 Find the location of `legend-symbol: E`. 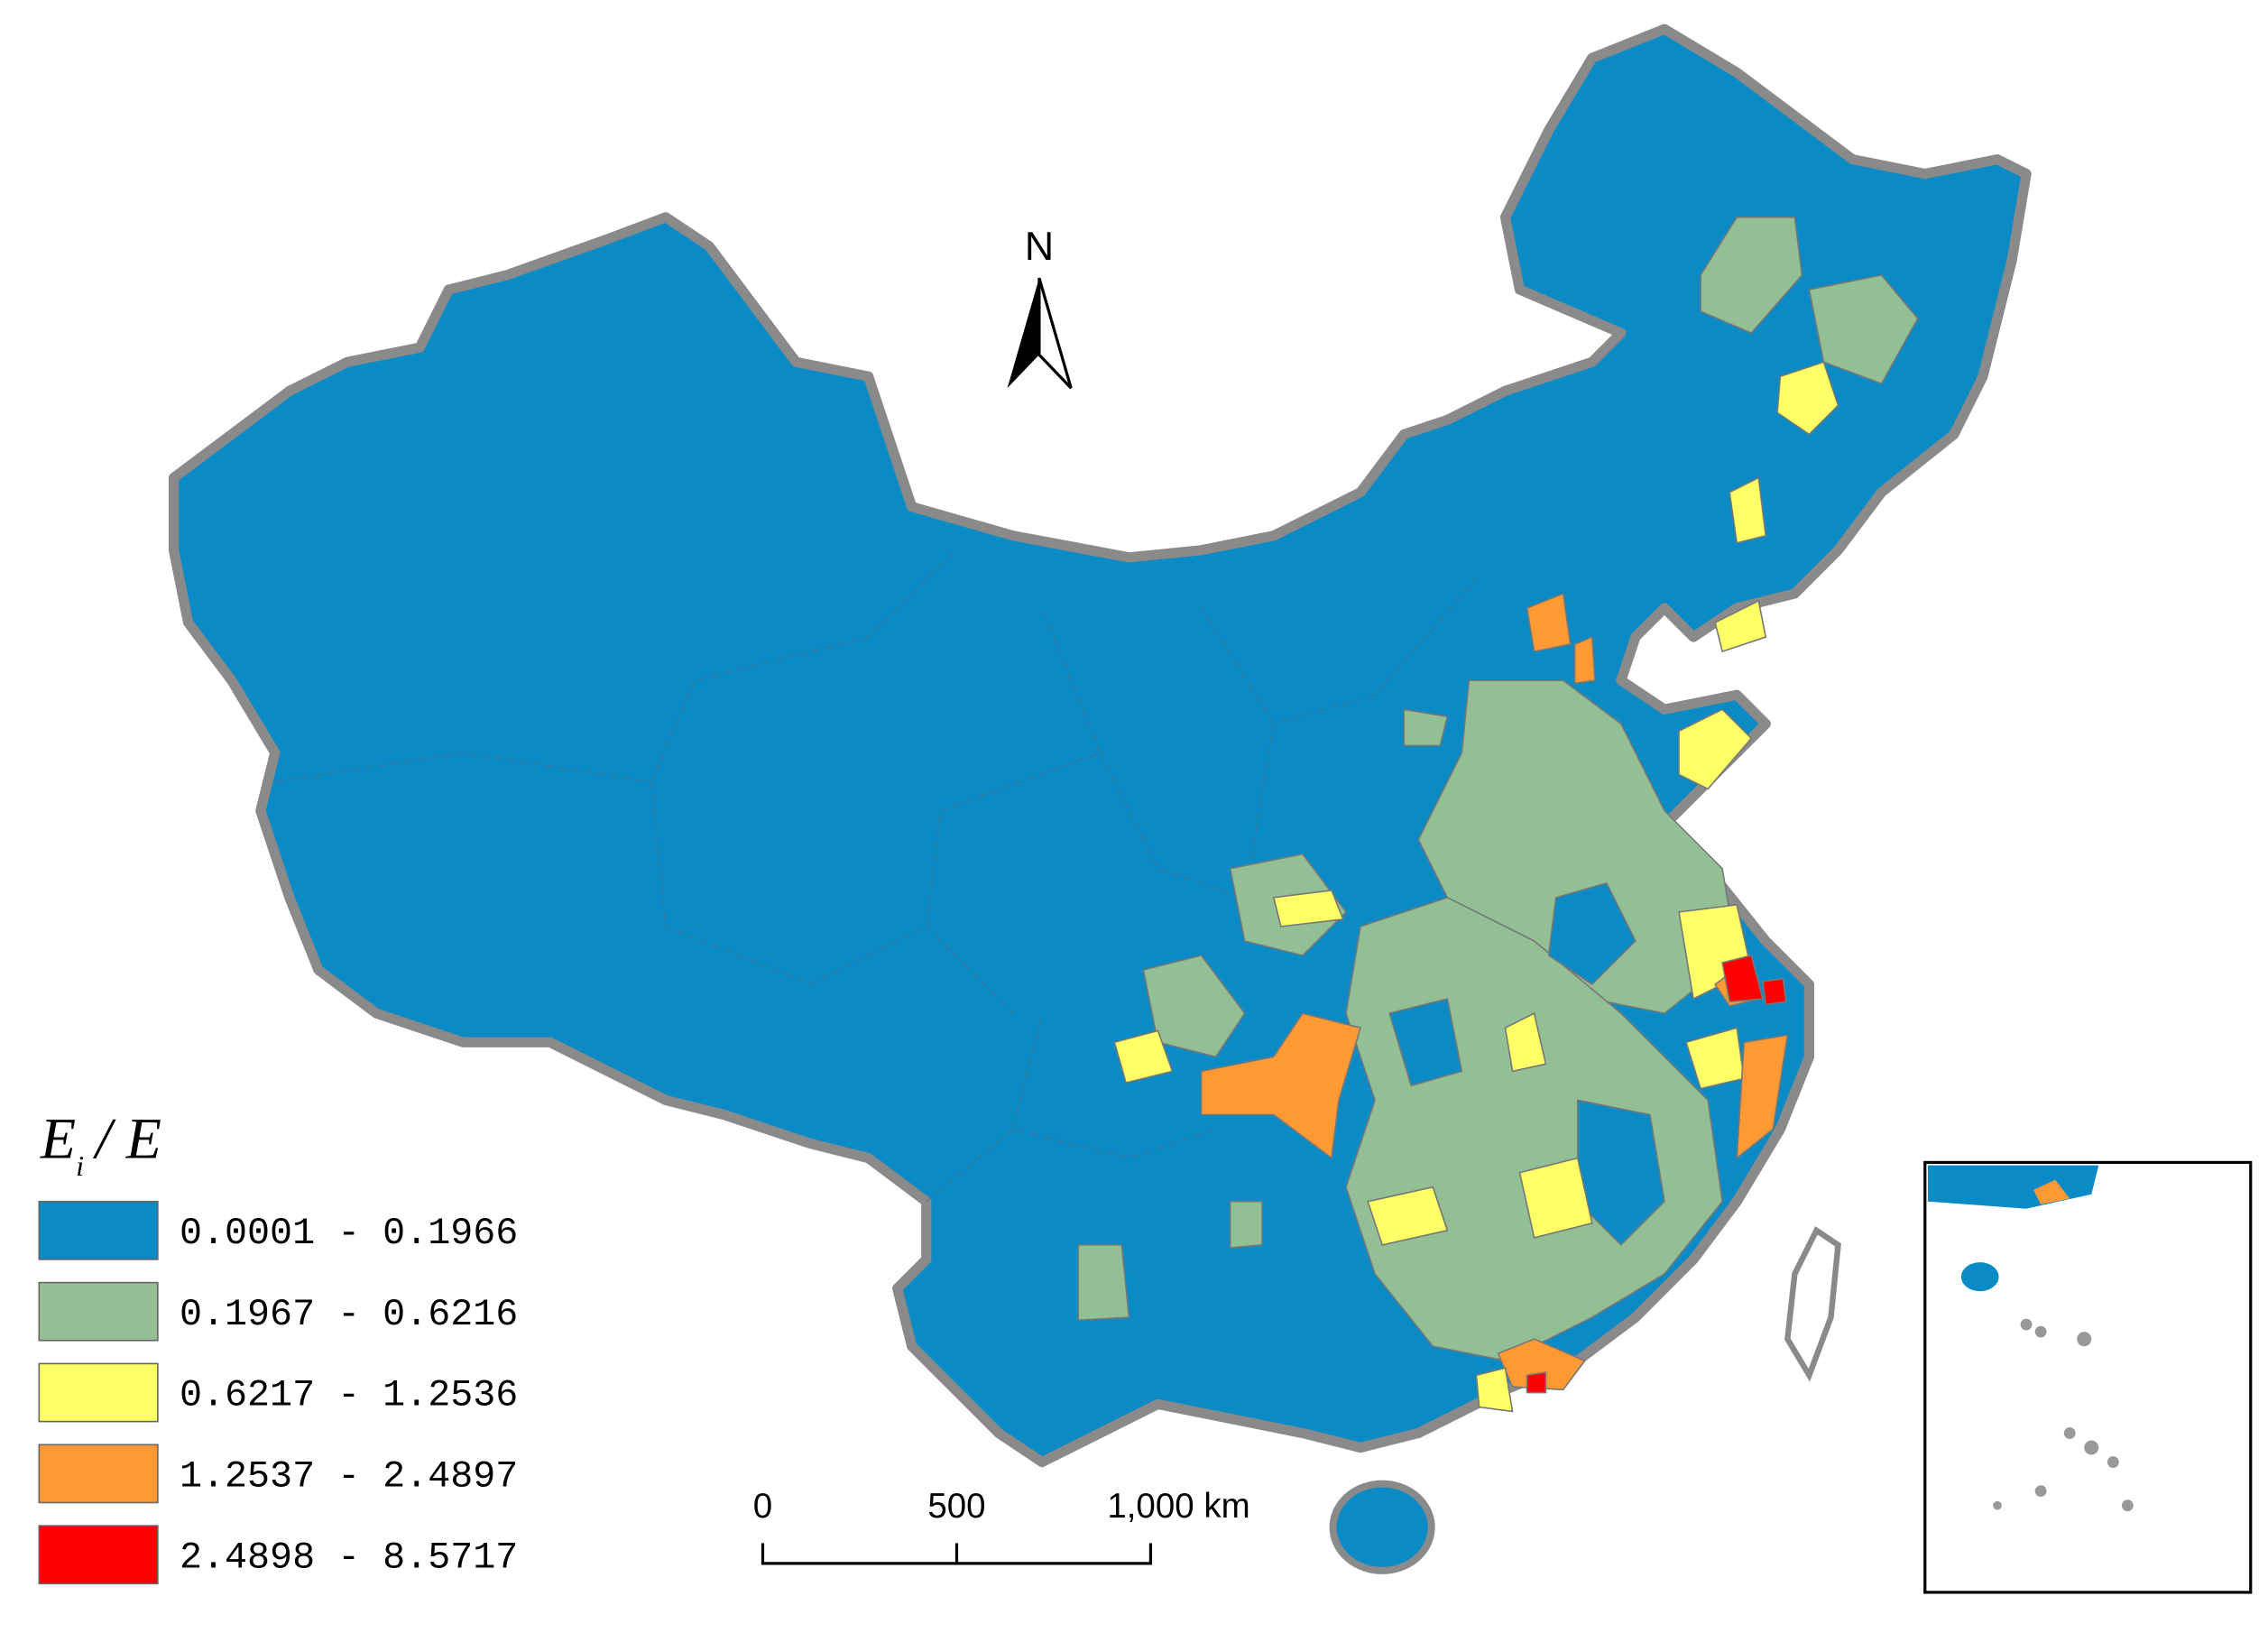

legend-symbol: E is located at coordinates (58, 1139).